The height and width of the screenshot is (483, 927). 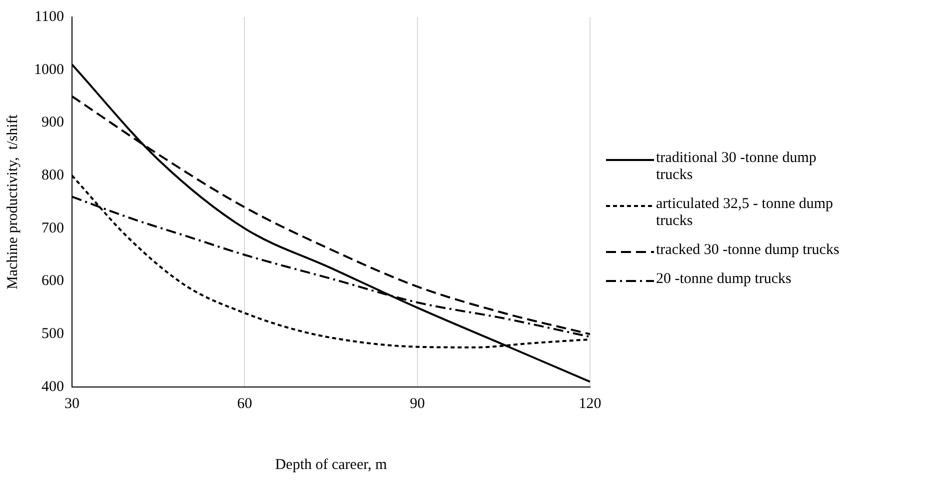 I want to click on y-tick-label: 700, so click(x=53, y=228).